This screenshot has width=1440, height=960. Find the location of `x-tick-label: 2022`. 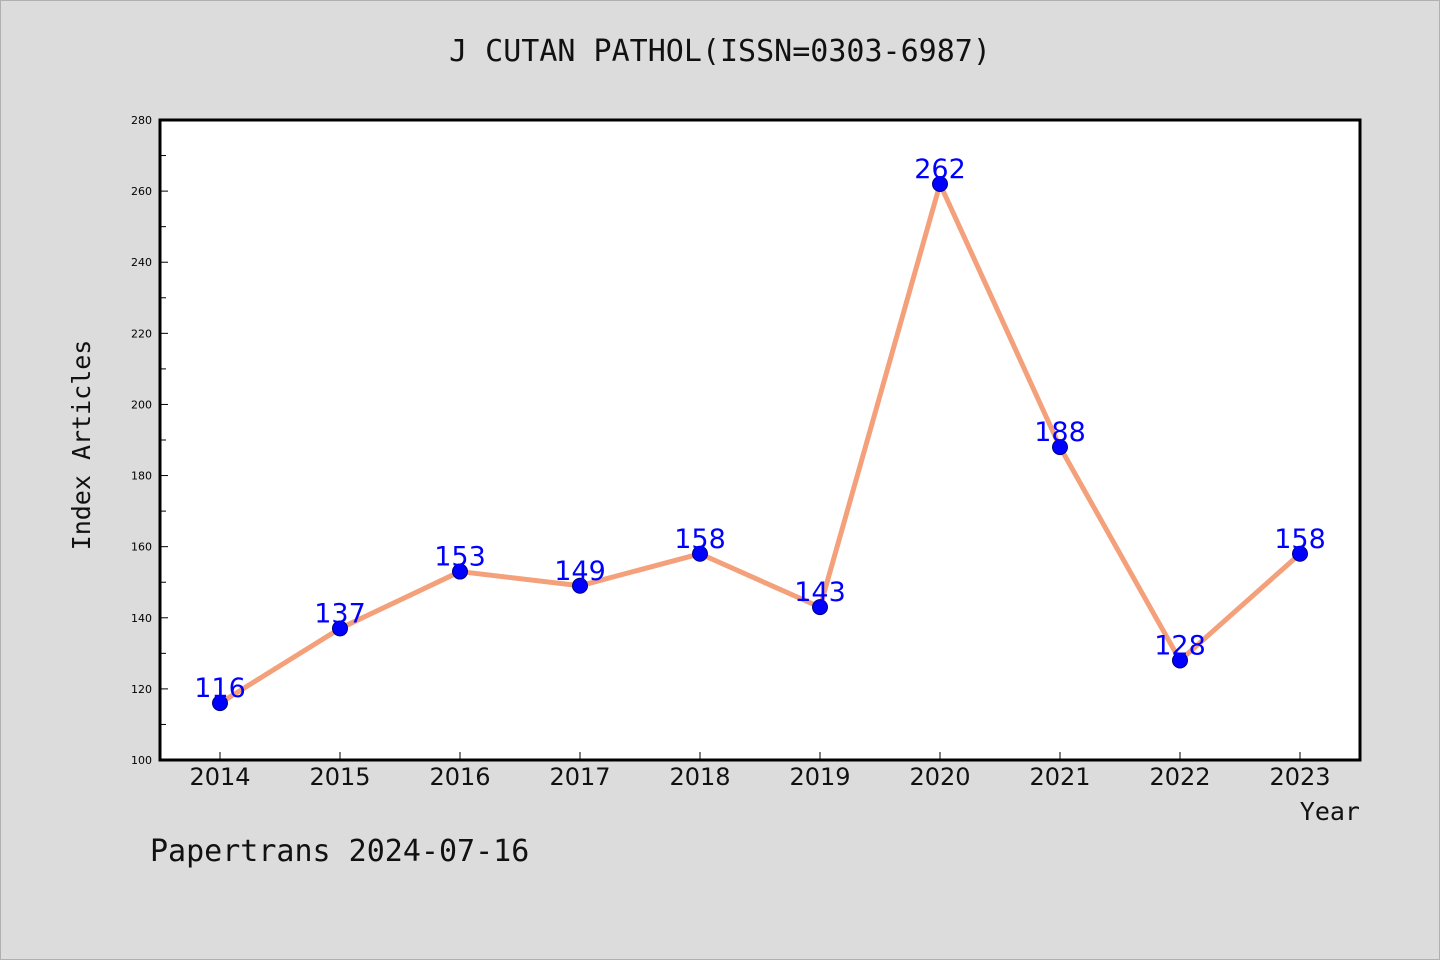

x-tick-label: 2022 is located at coordinates (1179, 777).